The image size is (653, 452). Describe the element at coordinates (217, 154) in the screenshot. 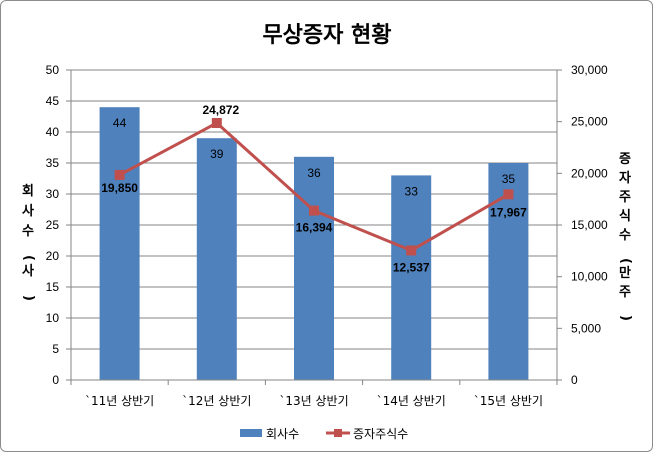

I see `bar-data-label: 39` at that location.